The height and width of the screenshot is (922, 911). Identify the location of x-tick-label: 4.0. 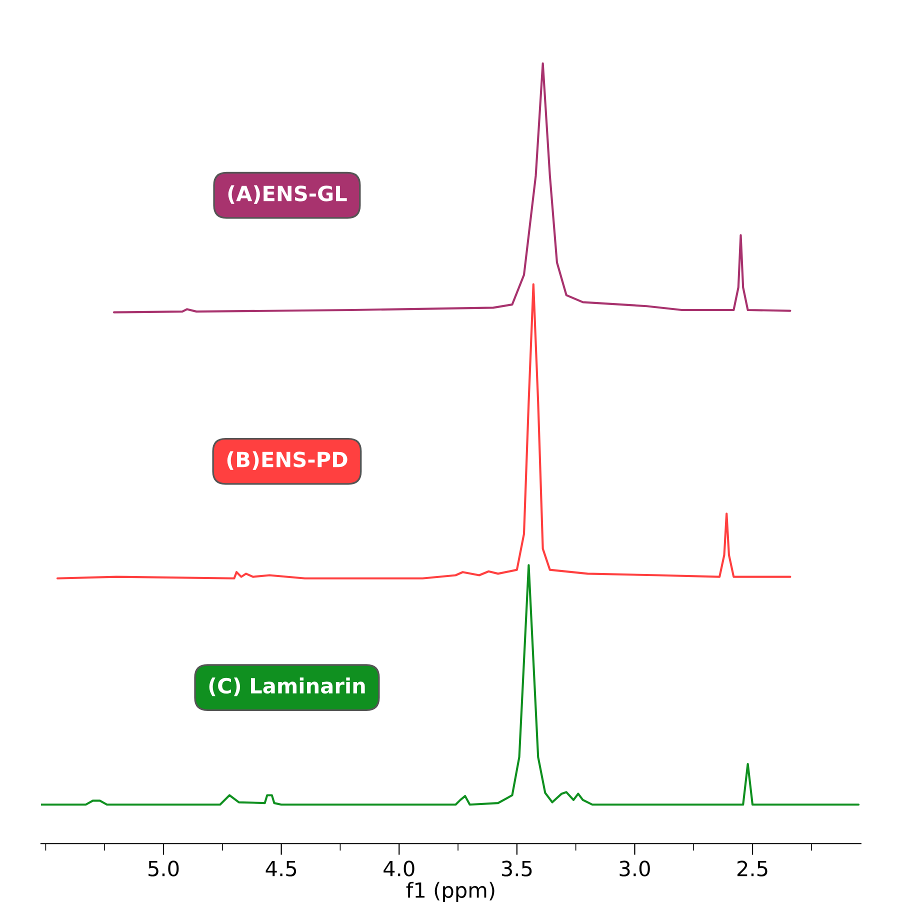
(399, 868).